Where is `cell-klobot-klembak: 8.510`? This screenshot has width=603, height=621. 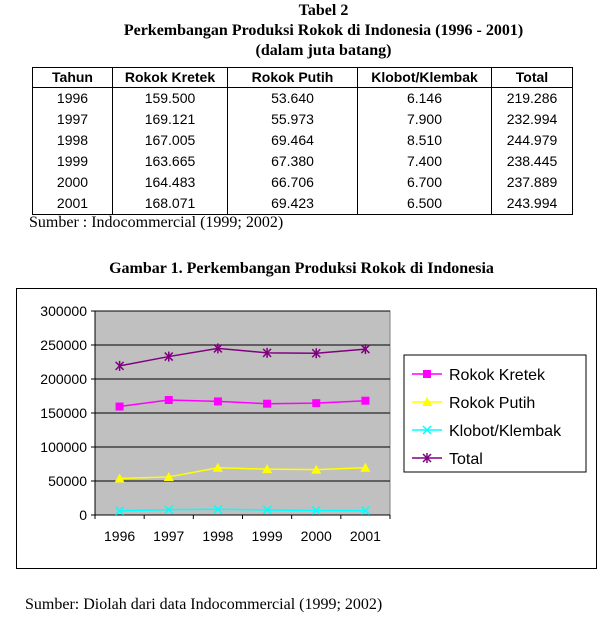
cell-klobot-klembak: 8.510 is located at coordinates (424, 140).